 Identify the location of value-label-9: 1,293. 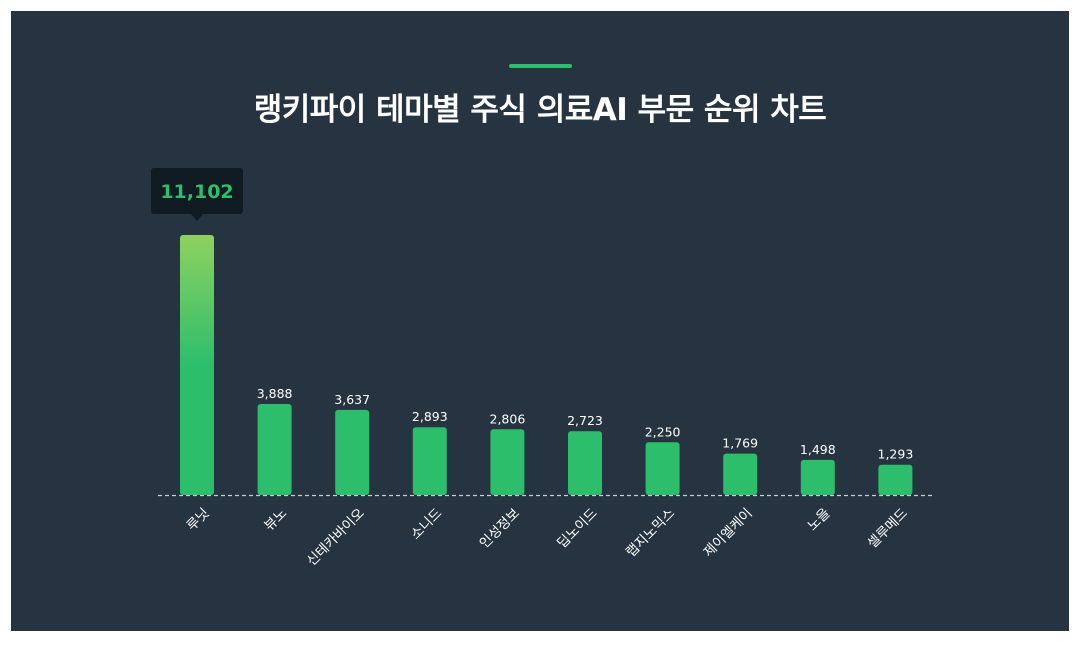
(896, 454).